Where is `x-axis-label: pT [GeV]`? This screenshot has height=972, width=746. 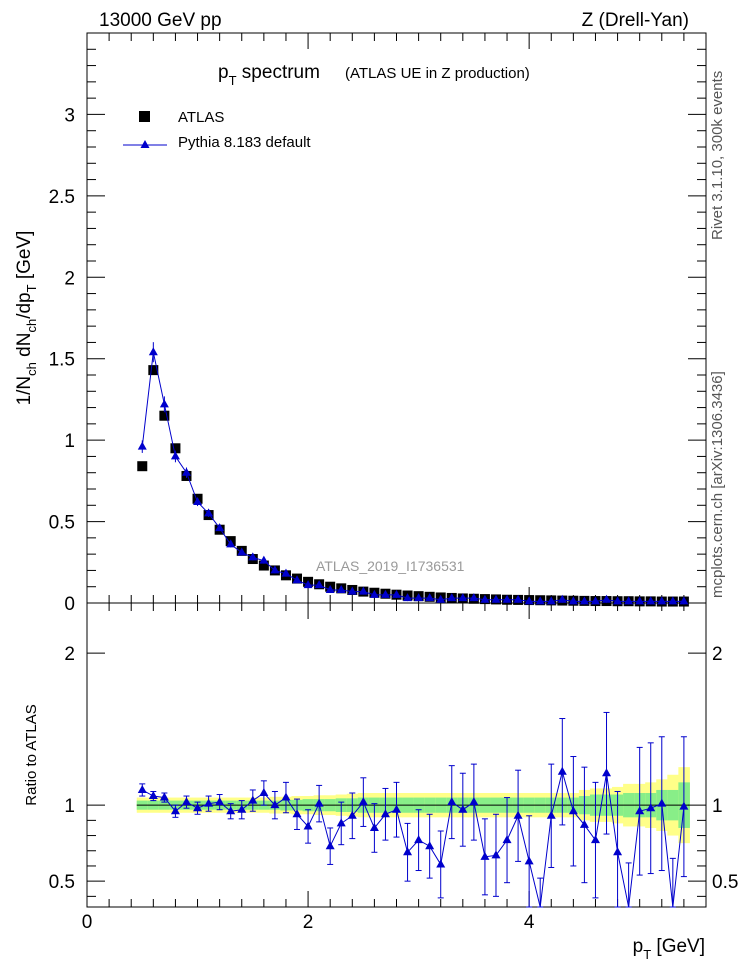 x-axis-label: pT [GeV] is located at coordinates (669, 949).